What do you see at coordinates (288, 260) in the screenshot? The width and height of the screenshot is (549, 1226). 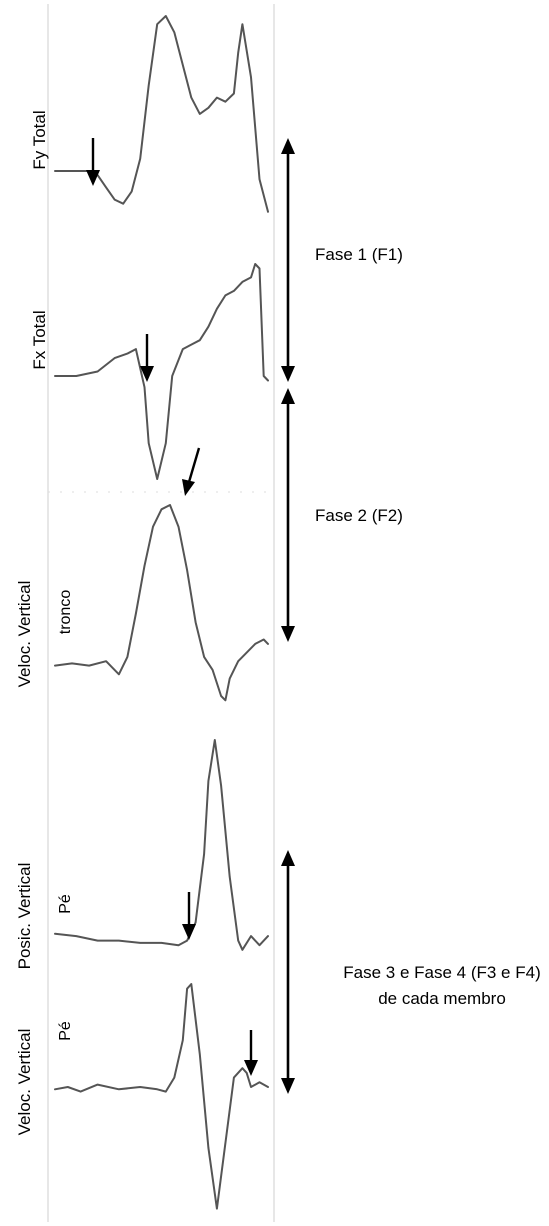 I see `phase1-arrow` at bounding box center [288, 260].